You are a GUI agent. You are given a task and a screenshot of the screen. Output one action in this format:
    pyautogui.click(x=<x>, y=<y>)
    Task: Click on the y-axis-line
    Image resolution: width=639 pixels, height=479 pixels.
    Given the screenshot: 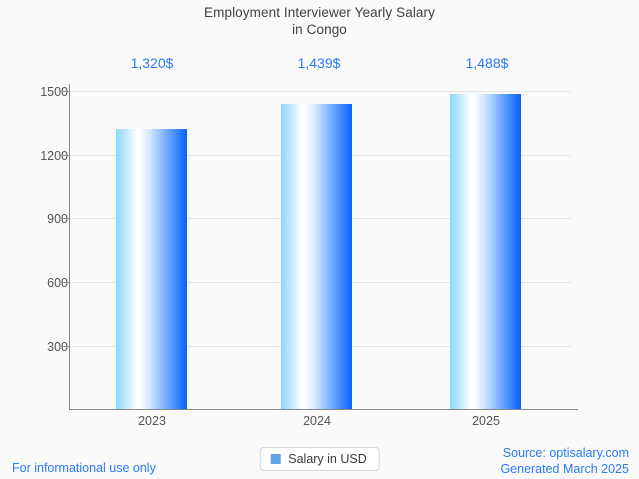 What is the action you would take?
    pyautogui.click(x=69, y=247)
    